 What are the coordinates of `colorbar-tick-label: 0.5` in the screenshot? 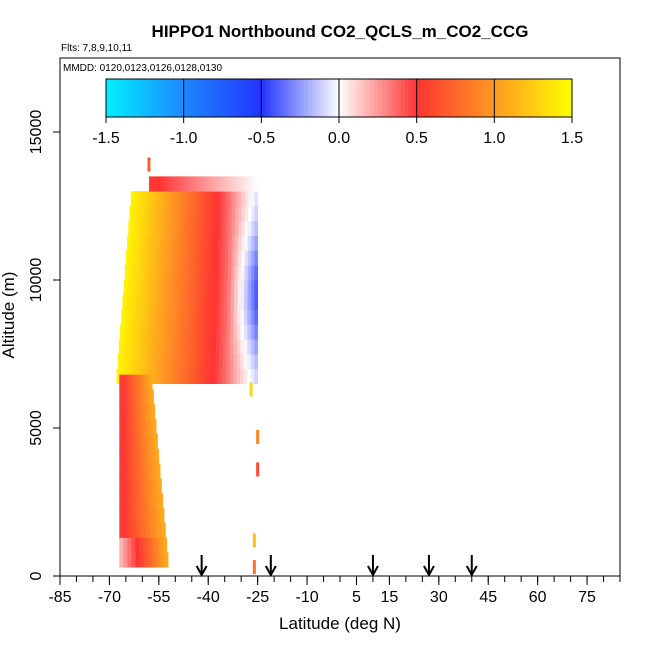 It's located at (417, 138).